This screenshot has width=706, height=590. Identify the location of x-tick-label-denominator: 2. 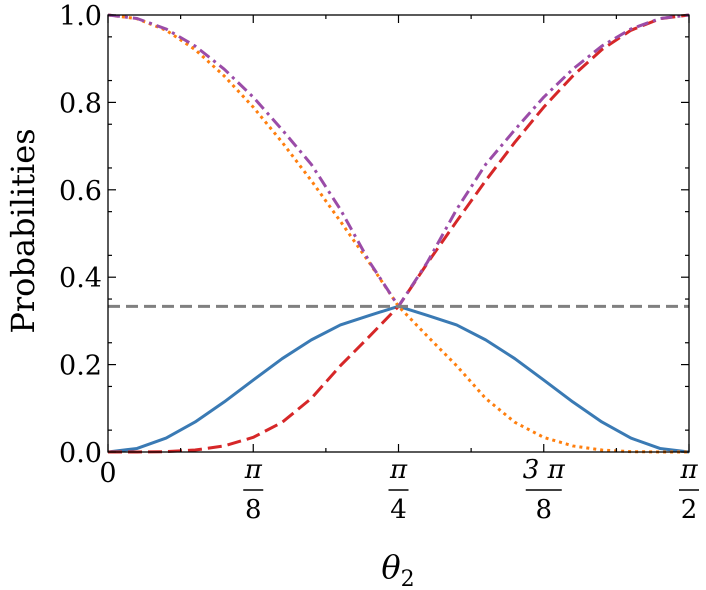
(689, 510).